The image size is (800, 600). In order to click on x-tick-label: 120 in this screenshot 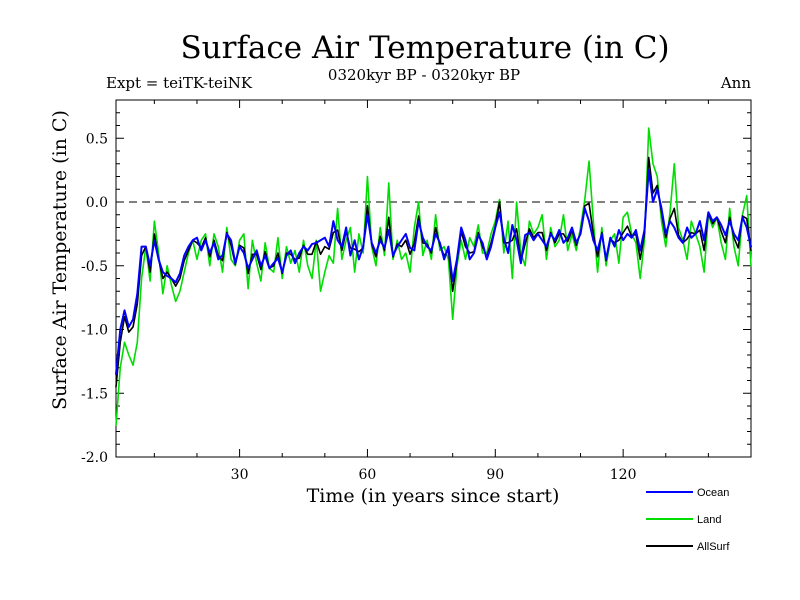, I will do `click(623, 475)`.